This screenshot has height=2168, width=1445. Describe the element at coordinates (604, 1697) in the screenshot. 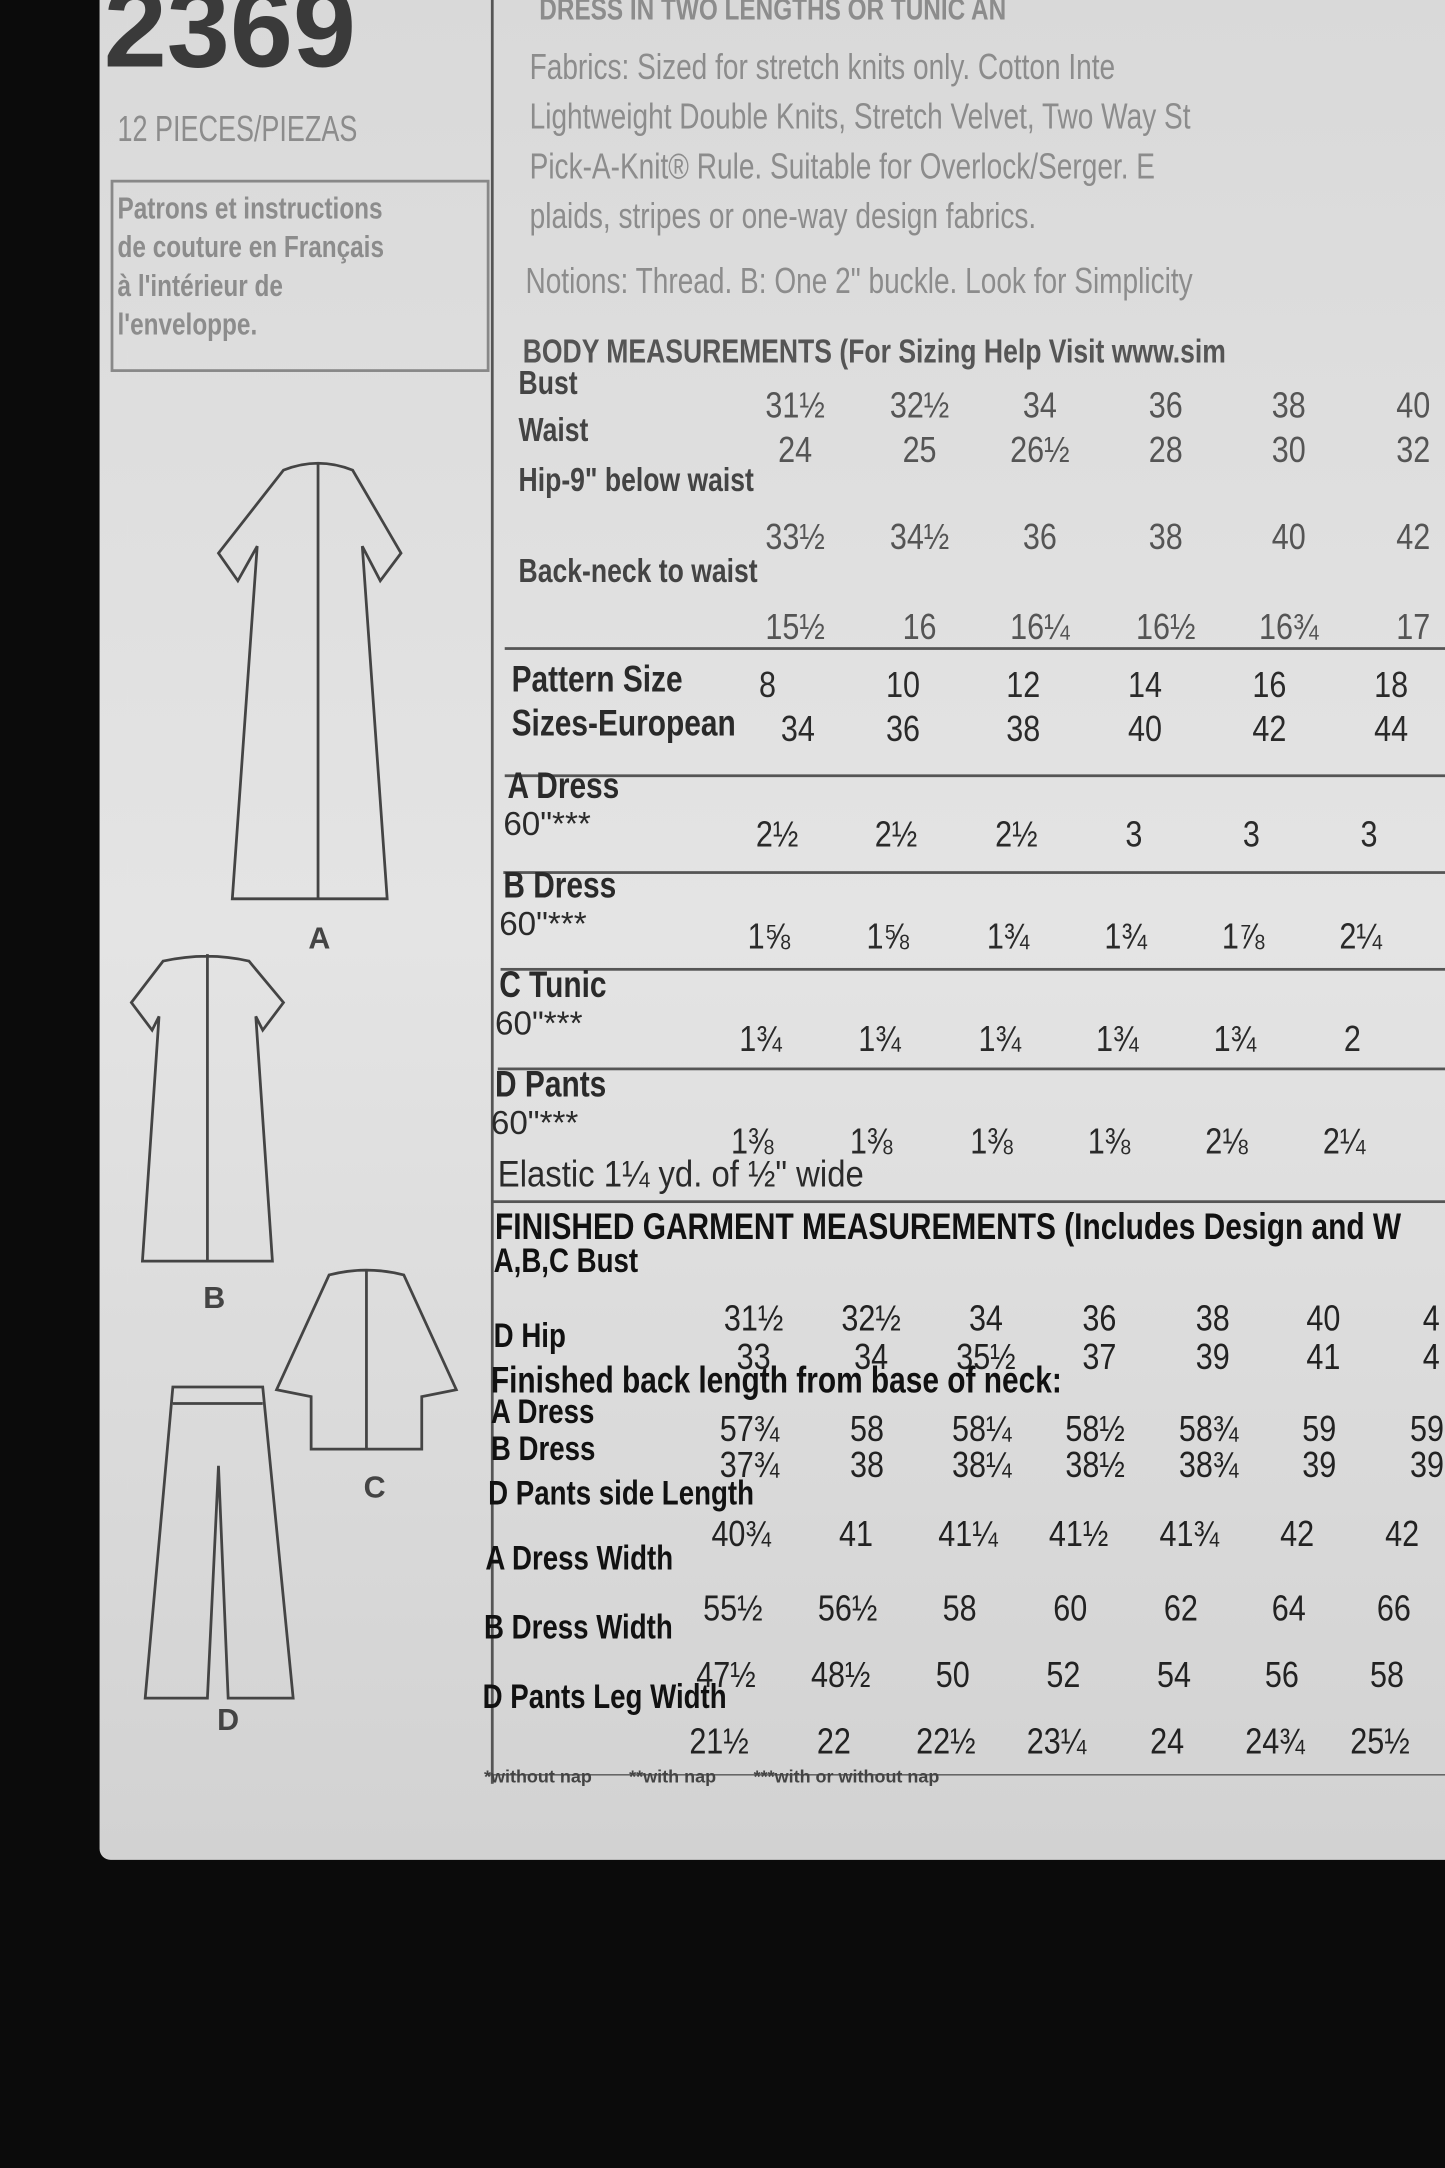

I see `row-label: D Pants Leg Width` at that location.